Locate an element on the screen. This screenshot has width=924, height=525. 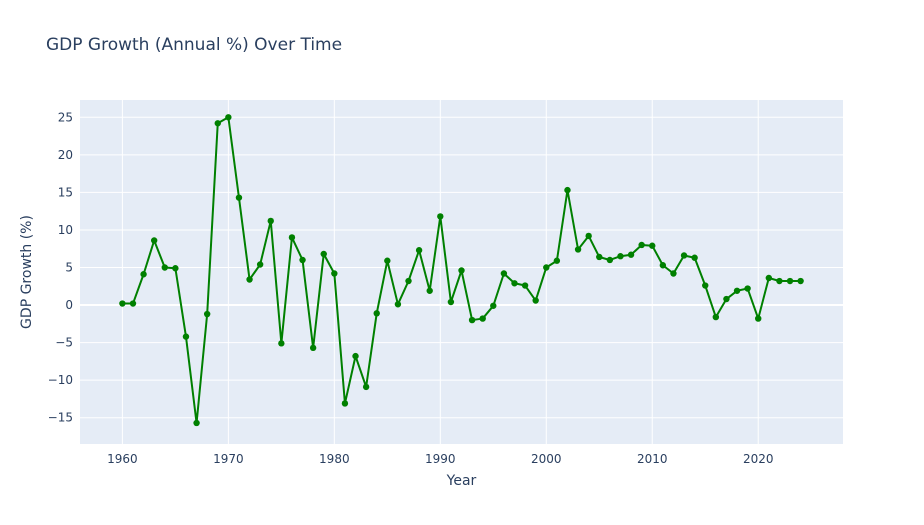
y-tick-label: 25 is located at coordinates (65, 117).